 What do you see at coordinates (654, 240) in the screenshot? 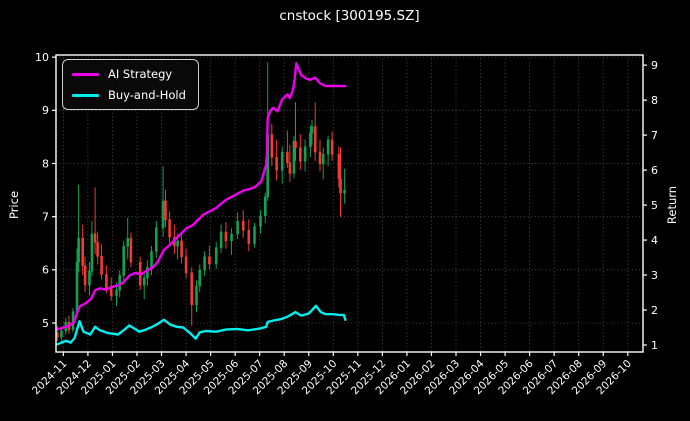
I see `svg-text: 4` at bounding box center [654, 240].